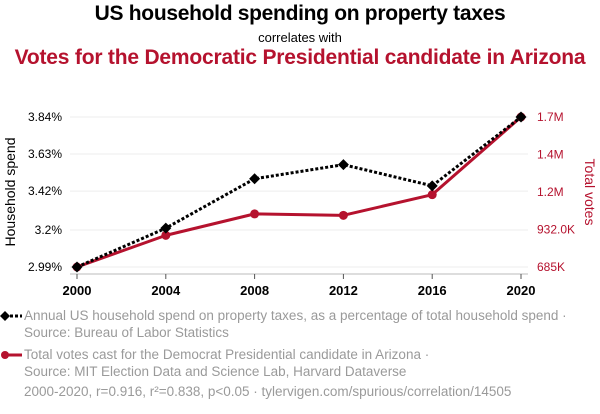 The image size is (600, 414). What do you see at coordinates (432, 290) in the screenshot?
I see `x-tick-label: 2016` at bounding box center [432, 290].